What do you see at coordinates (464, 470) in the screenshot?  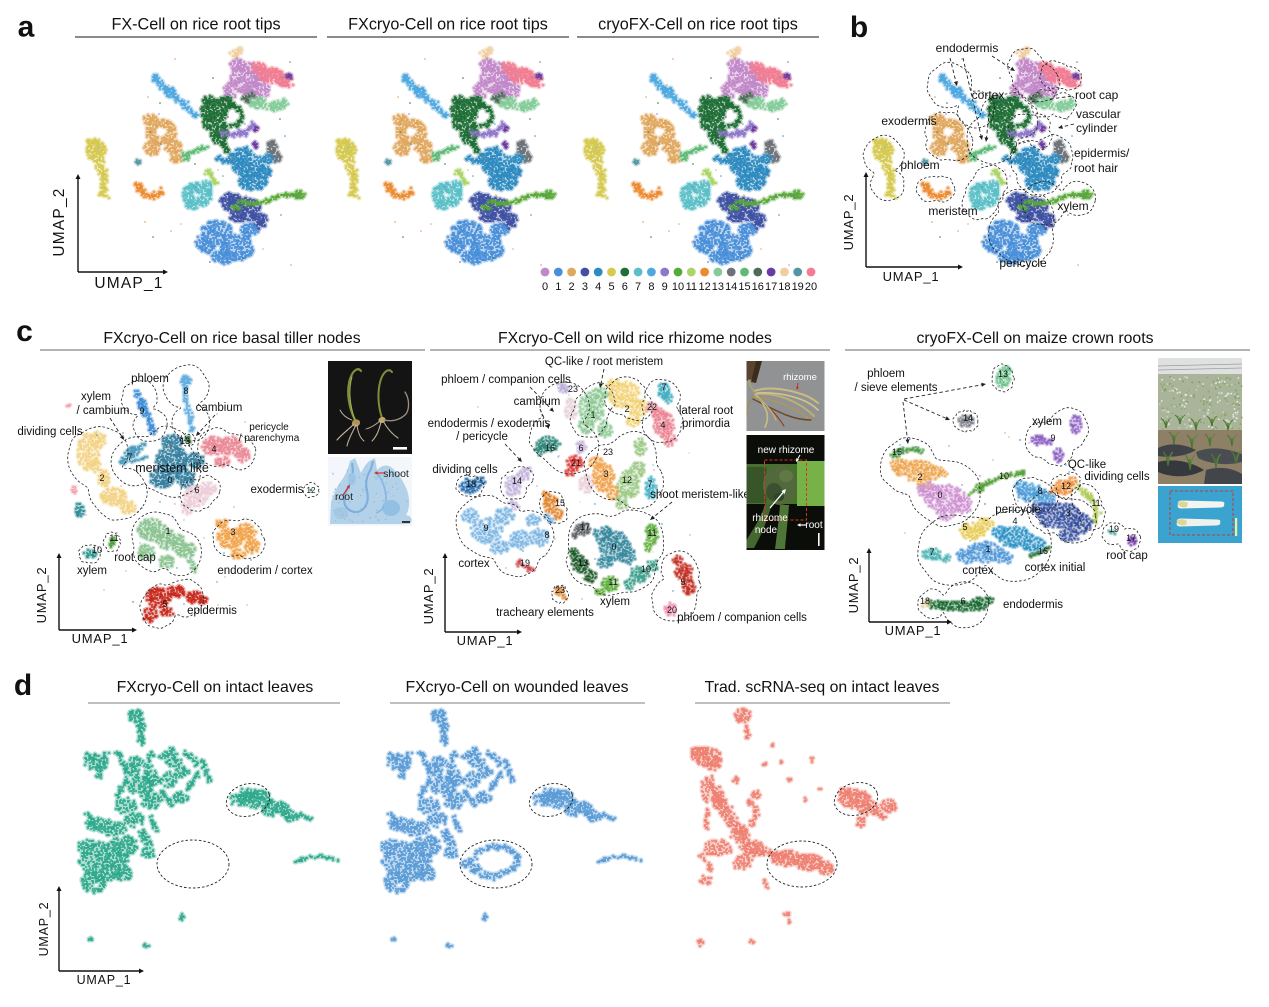 I see `svg-text: dividing cells` at bounding box center [464, 470].